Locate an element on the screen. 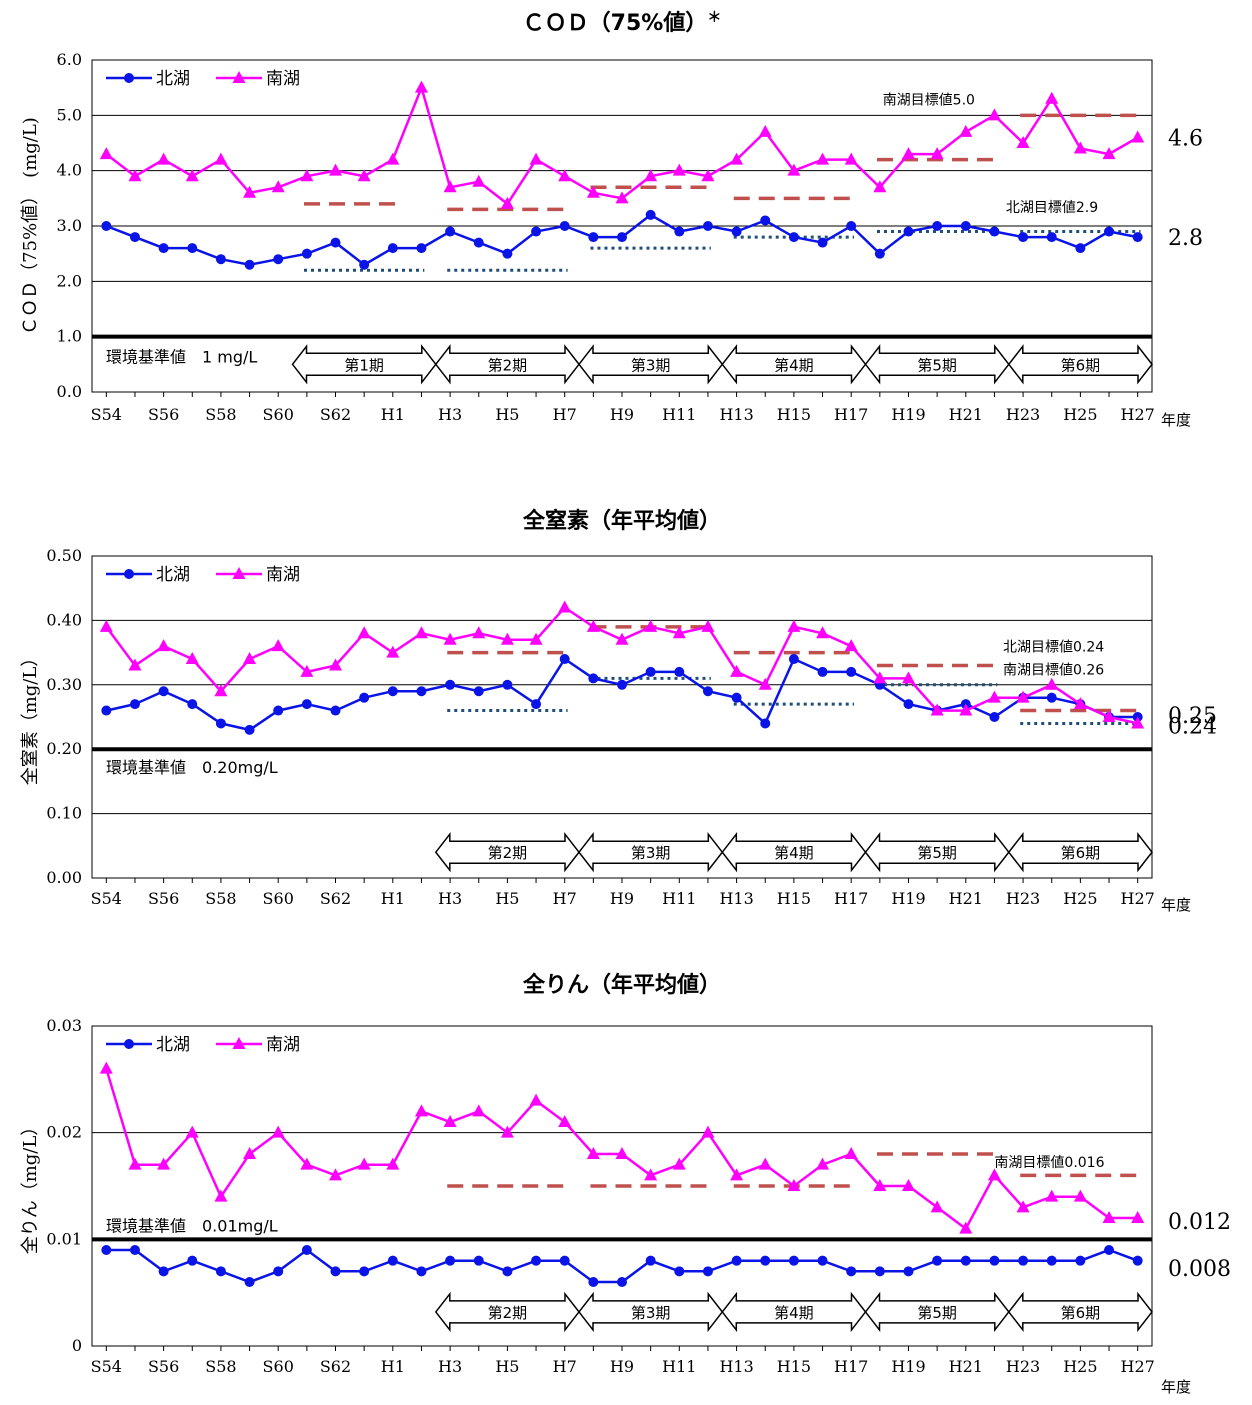 Image resolution: width=1252 pixels, height=1405 pixels. x-tick-label: S60 is located at coordinates (278, 1366).